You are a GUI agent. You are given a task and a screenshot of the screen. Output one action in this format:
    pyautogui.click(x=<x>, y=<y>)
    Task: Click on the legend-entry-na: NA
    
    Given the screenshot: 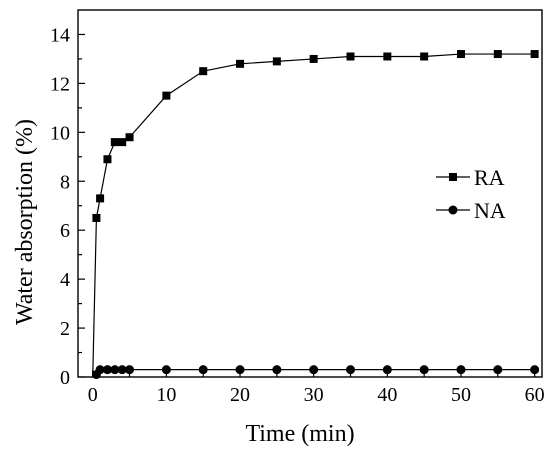 What is the action you would take?
    pyautogui.click(x=471, y=210)
    